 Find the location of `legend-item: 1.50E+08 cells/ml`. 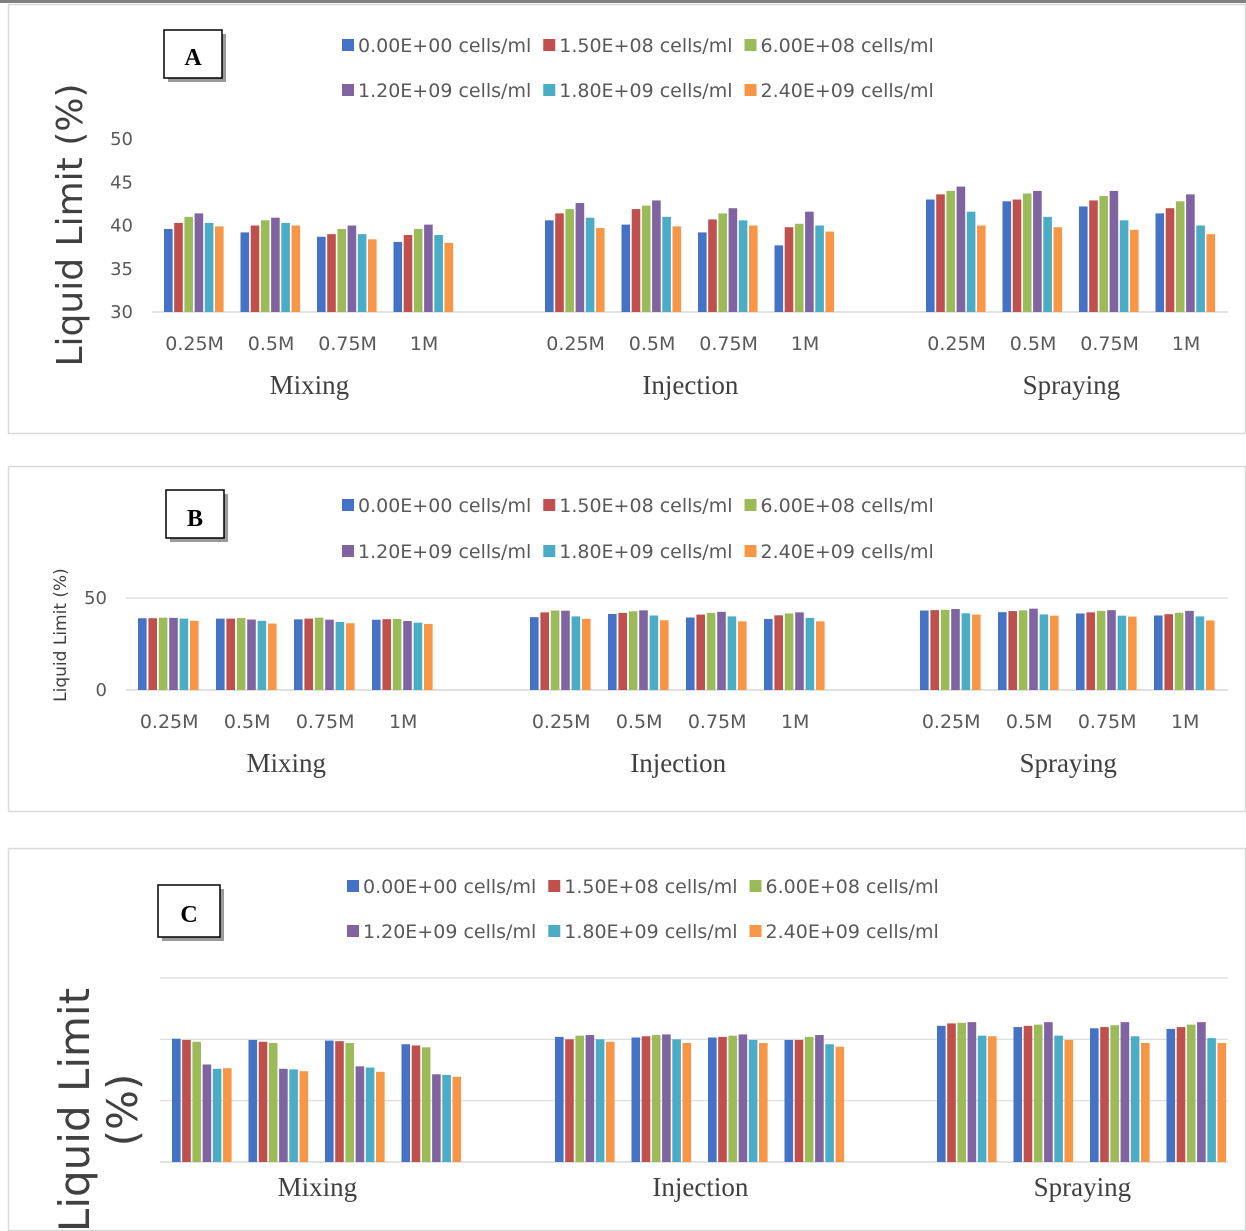

legend-item: 1.50E+08 cells/ml is located at coordinates (637, 506).